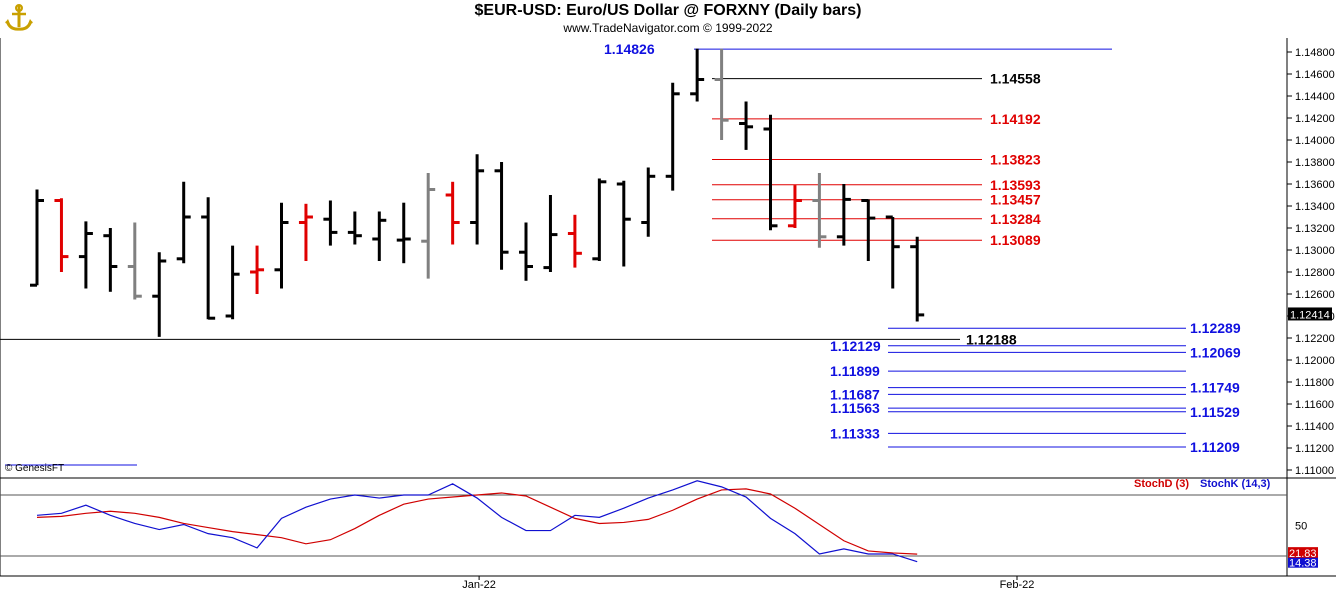 The width and height of the screenshot is (1336, 591). What do you see at coordinates (1301, 527) in the screenshot?
I see `stoch-y-tick-label: 50` at bounding box center [1301, 527].